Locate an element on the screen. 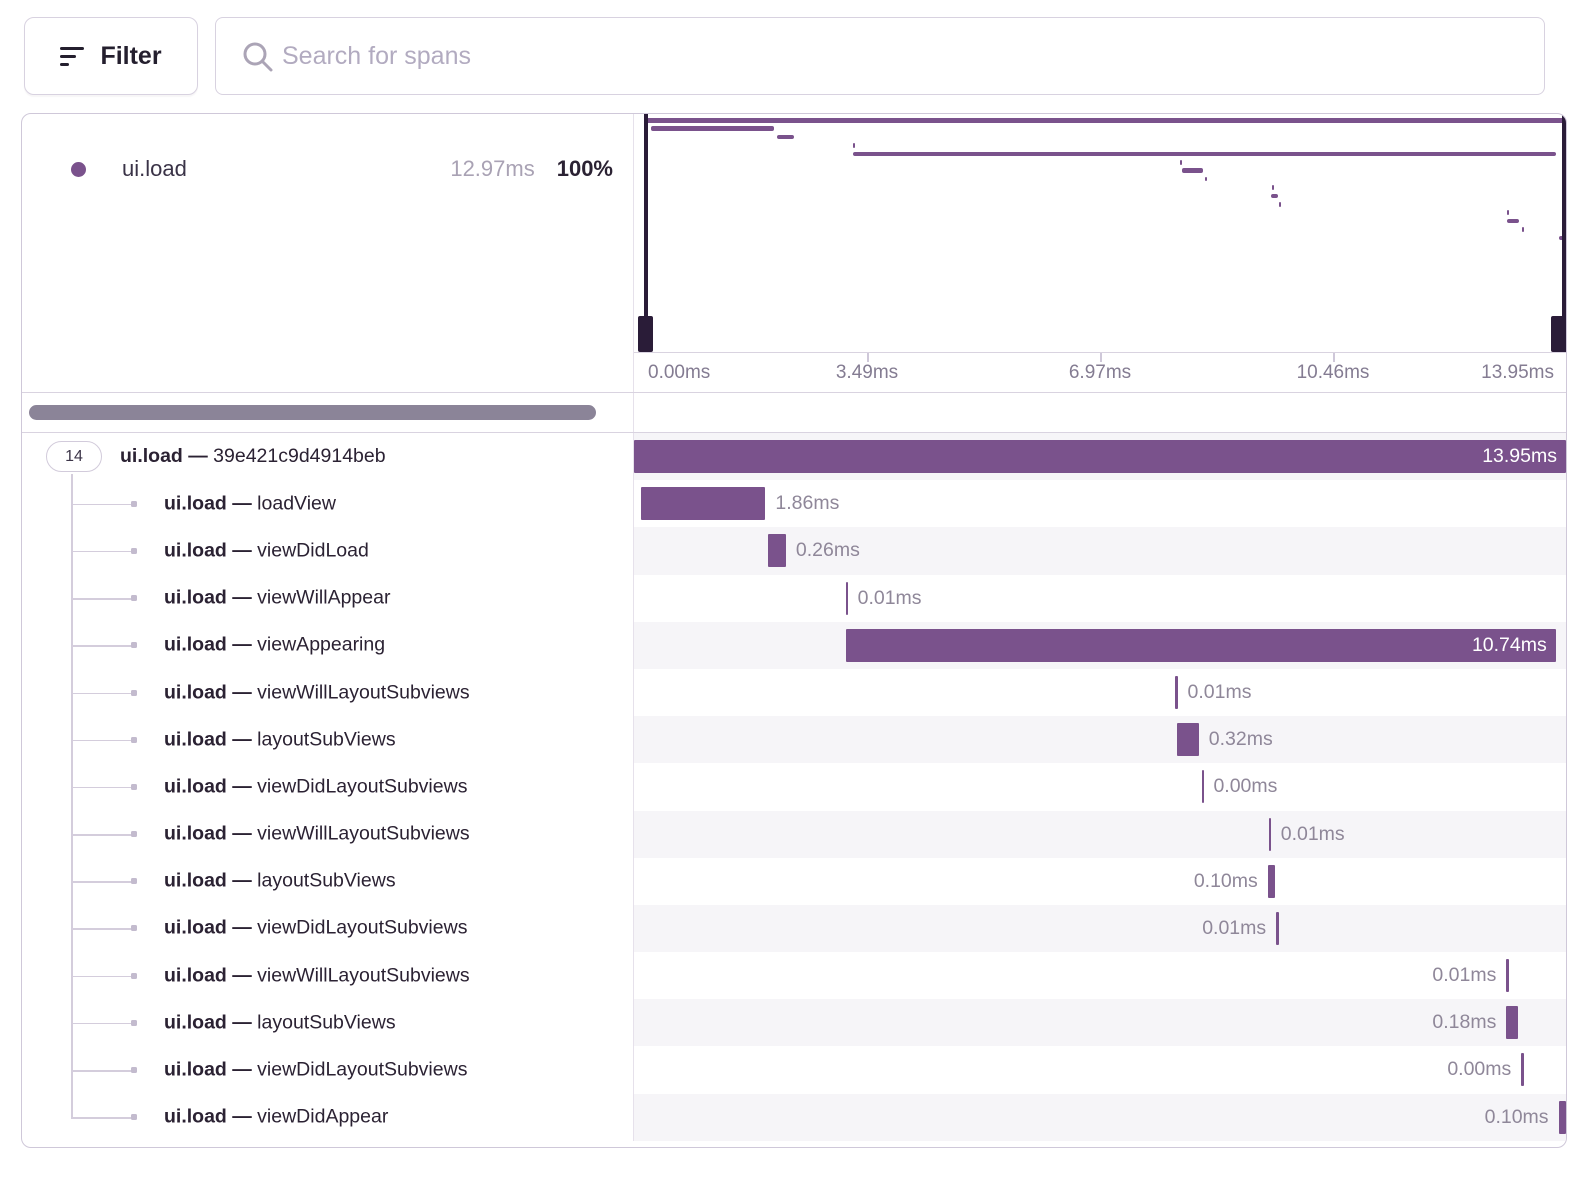 This screenshot has width=1588, height=1201. span-tree-cell: ui.load — viewDidAppear is located at coordinates (328, 1117).